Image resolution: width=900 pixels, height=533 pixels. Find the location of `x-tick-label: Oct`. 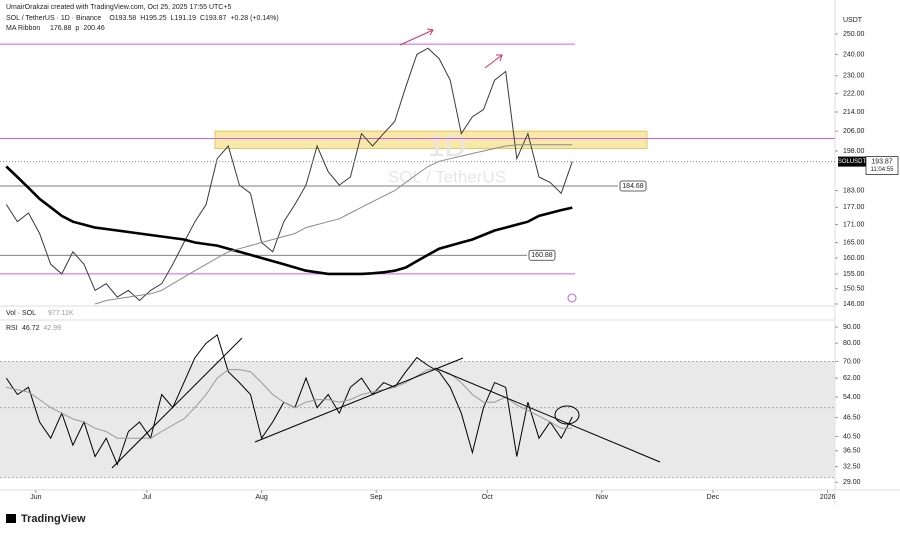

x-tick-label: Oct is located at coordinates (487, 497).